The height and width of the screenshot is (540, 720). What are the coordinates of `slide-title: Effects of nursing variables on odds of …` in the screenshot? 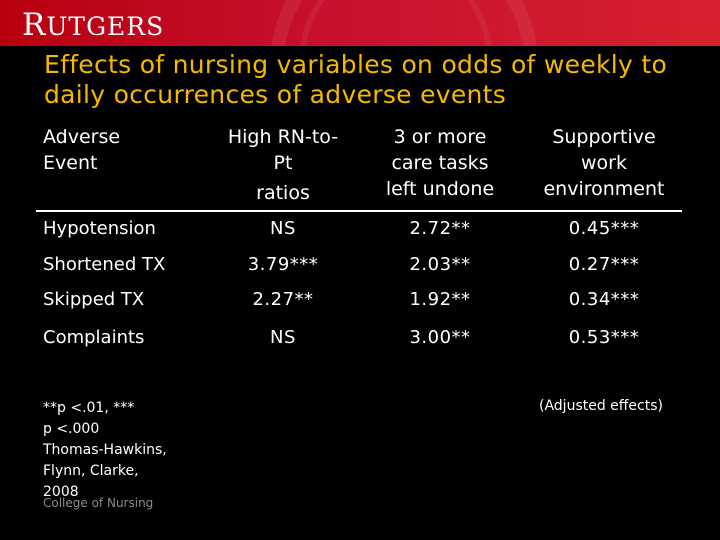 It's located at (356, 79).